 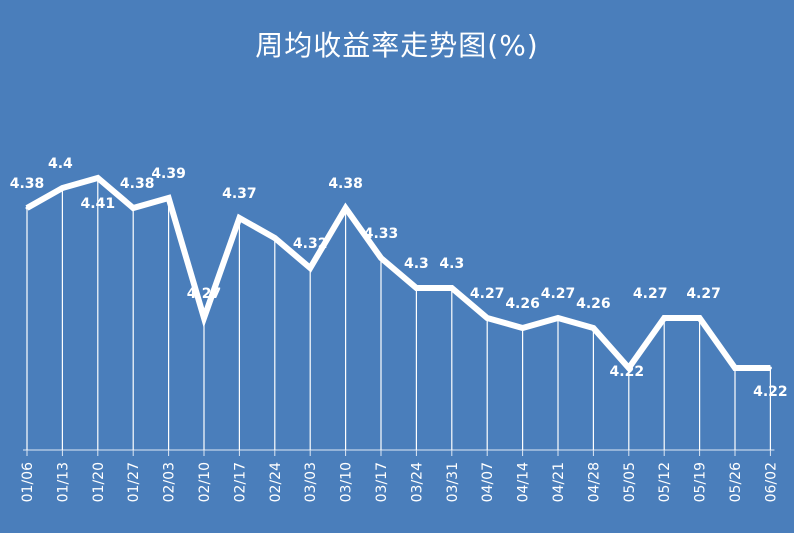 What do you see at coordinates (60, 164) in the screenshot?
I see `data-label: 4.4` at bounding box center [60, 164].